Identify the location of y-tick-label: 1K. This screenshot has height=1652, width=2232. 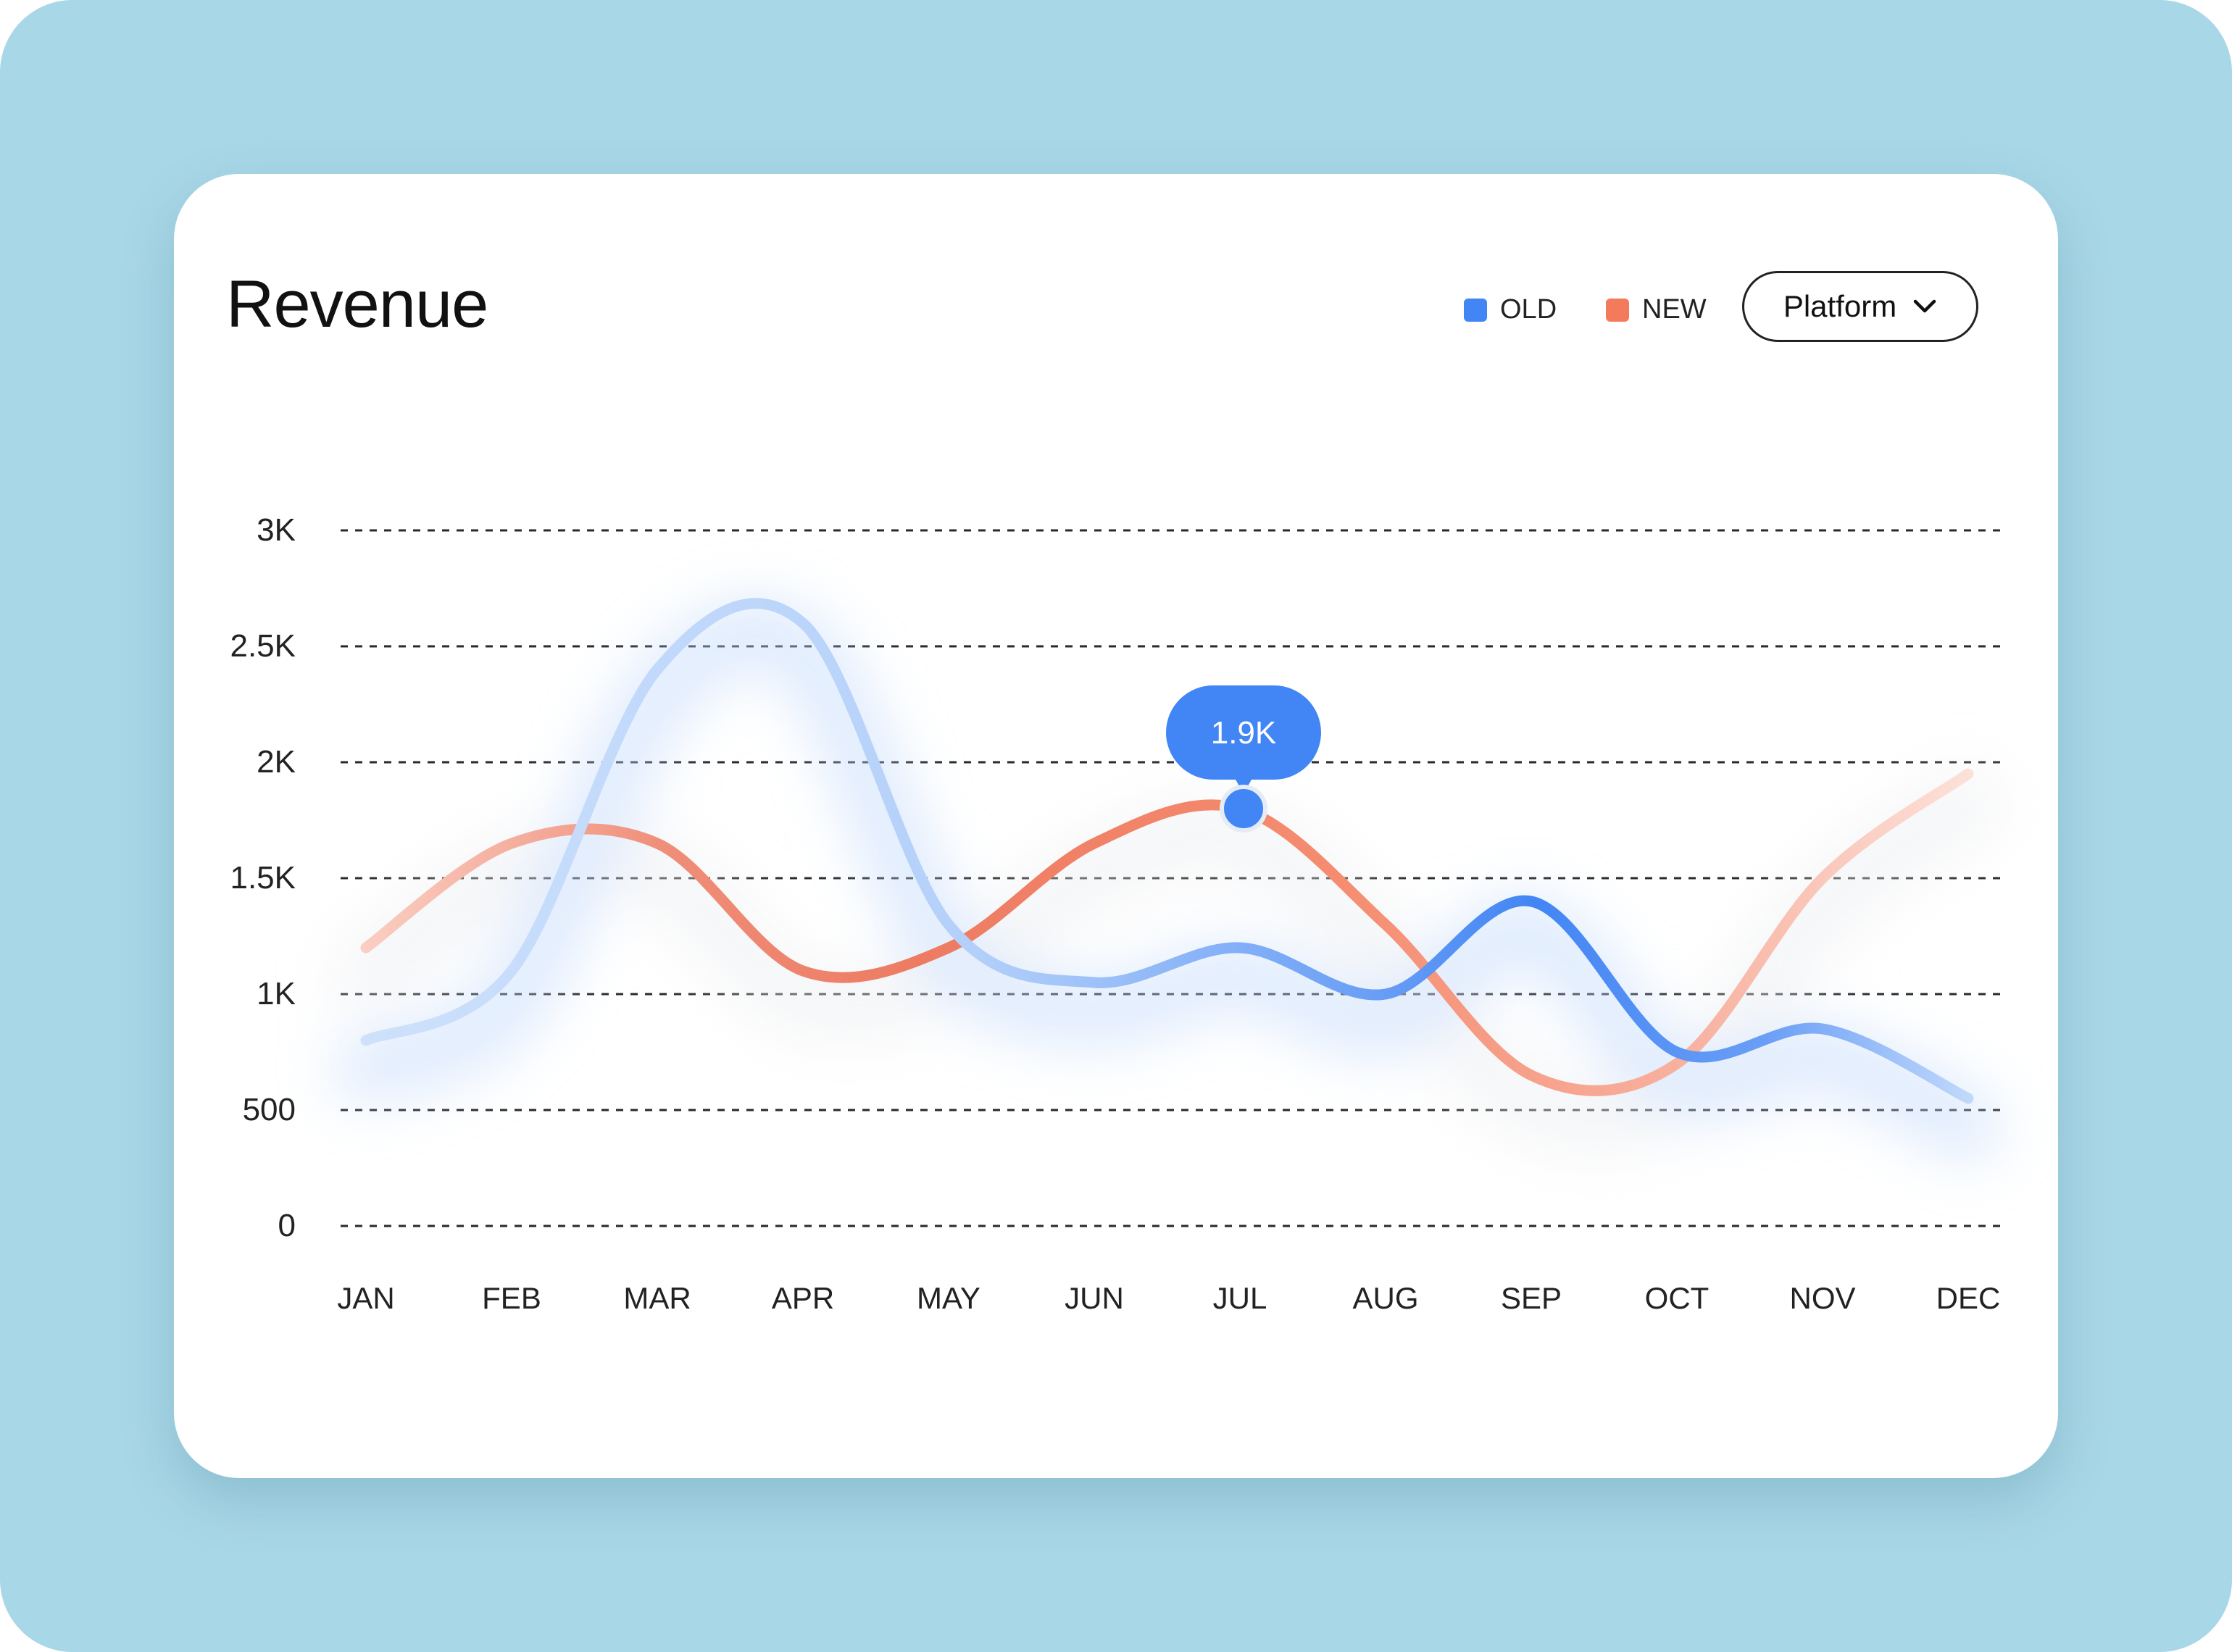
(276, 993).